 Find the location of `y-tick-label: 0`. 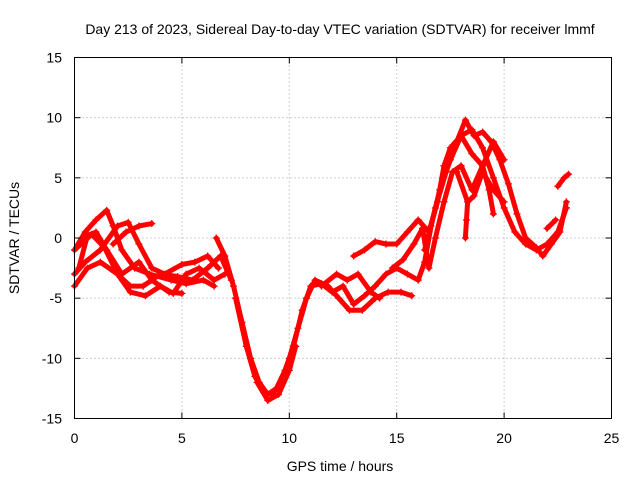

y-tick-label: 0 is located at coordinates (58, 238).